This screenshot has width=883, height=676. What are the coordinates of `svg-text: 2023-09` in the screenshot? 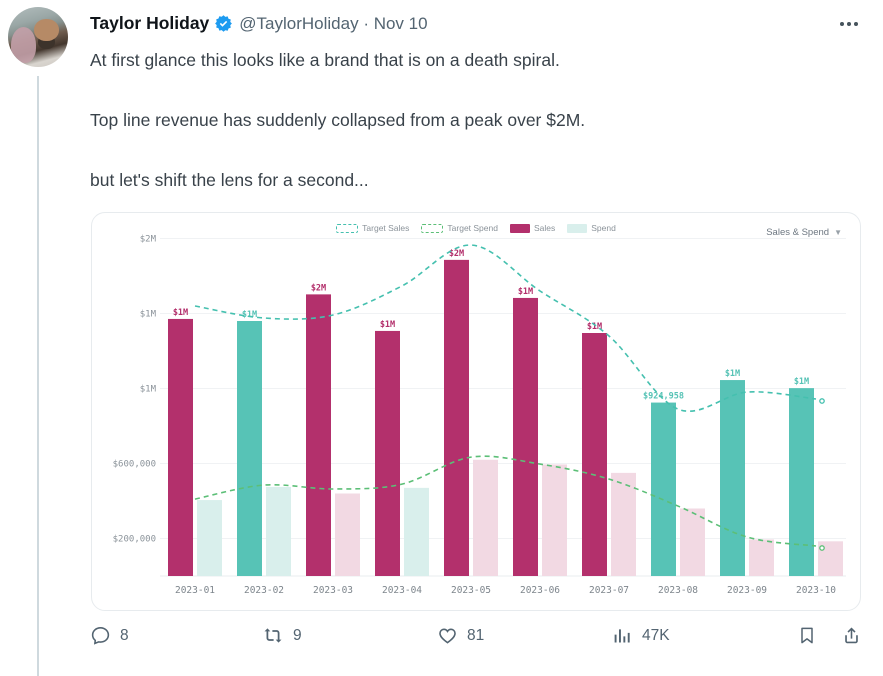 It's located at (747, 590).